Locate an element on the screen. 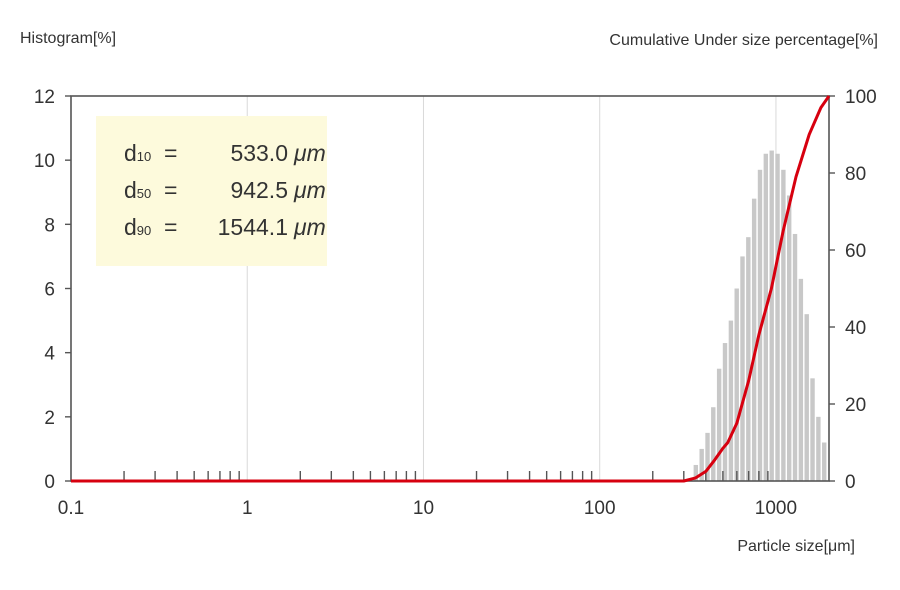 This screenshot has height=590, width=900. y-right-tick-label: 80 is located at coordinates (855, 174).